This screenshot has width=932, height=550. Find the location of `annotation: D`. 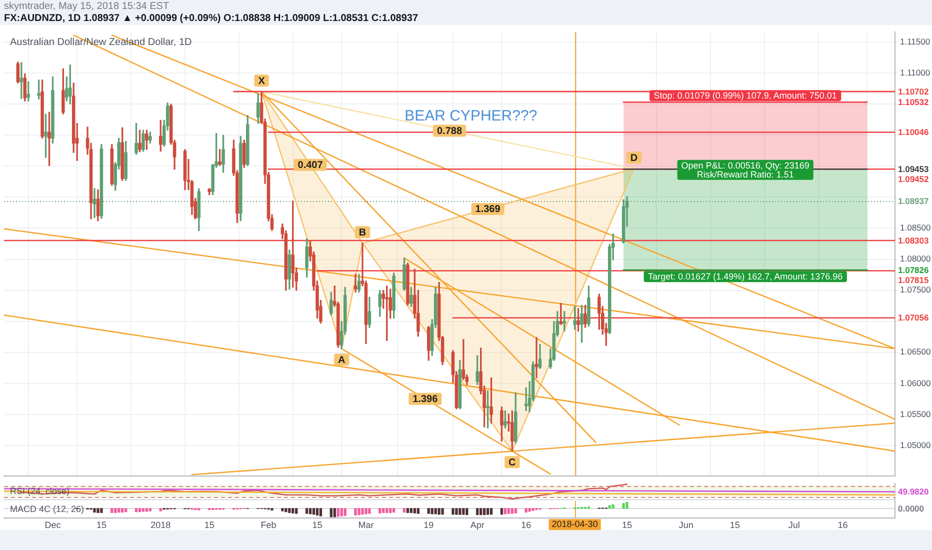

annotation: D is located at coordinates (634, 158).